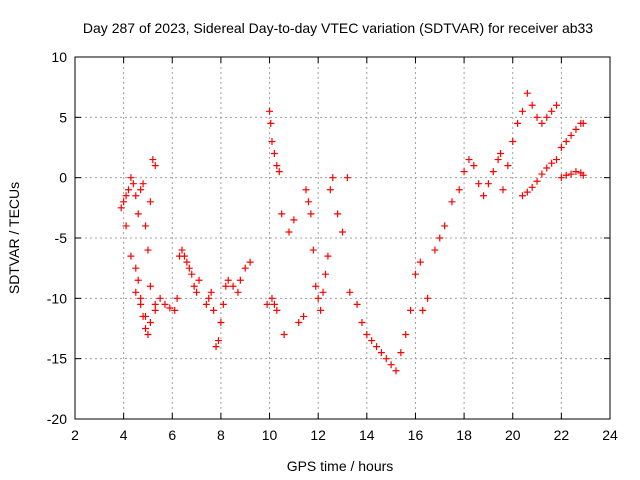  I want to click on x-tick-label: 14, so click(367, 435).